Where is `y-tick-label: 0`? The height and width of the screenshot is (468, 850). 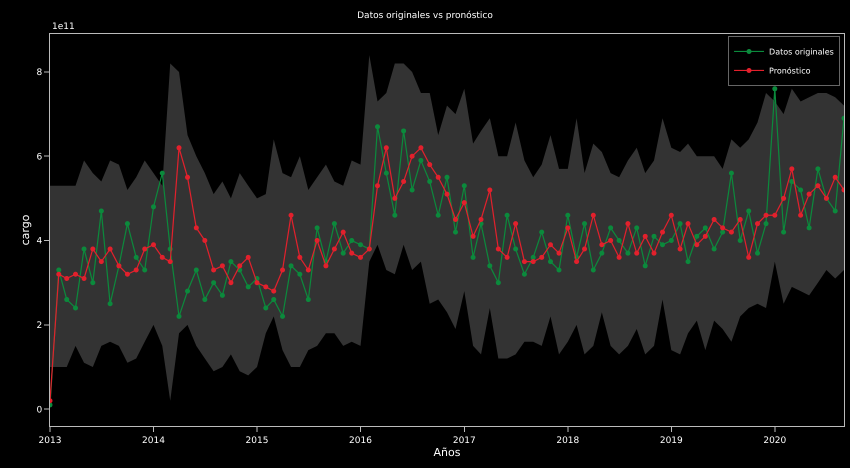 y-tick-label: 0 is located at coordinates (39, 410).